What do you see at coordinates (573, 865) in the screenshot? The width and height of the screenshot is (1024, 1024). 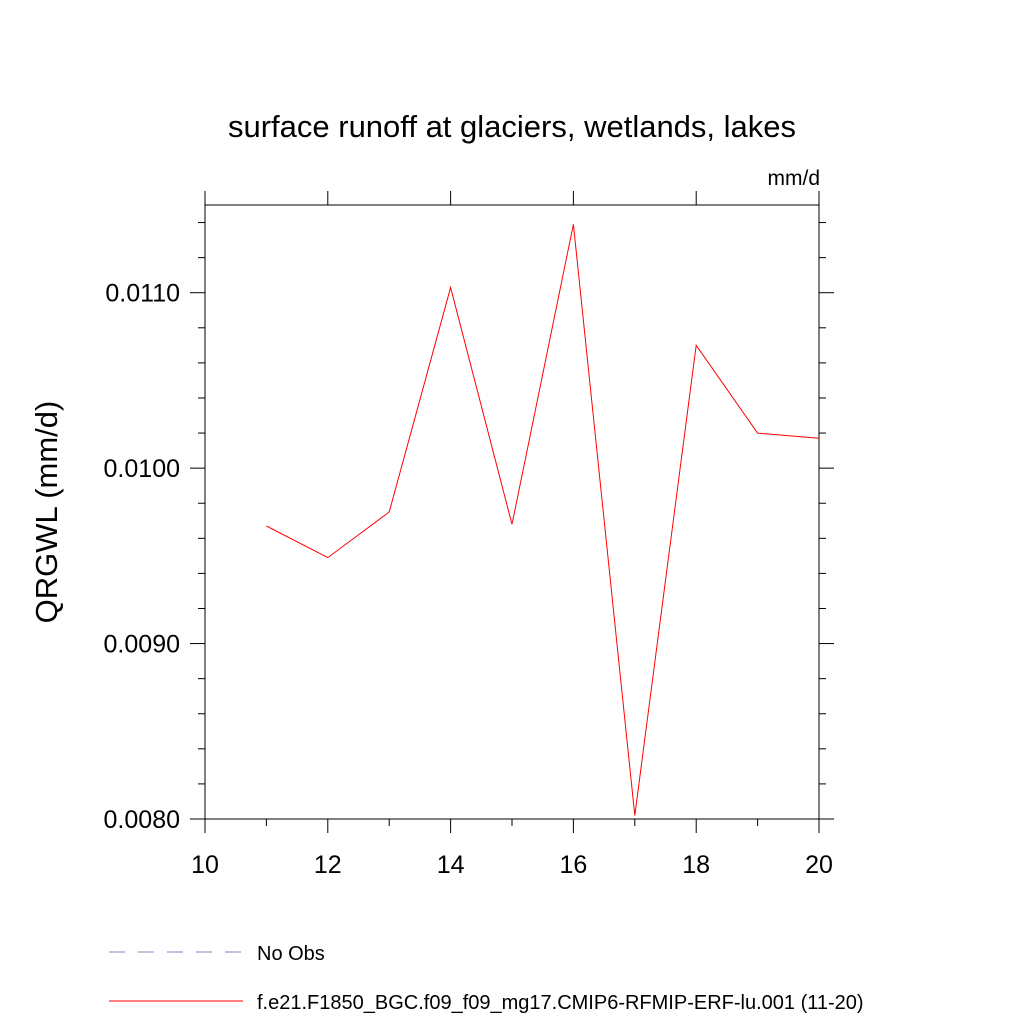 I see `x-tick-label: 16` at bounding box center [573, 865].